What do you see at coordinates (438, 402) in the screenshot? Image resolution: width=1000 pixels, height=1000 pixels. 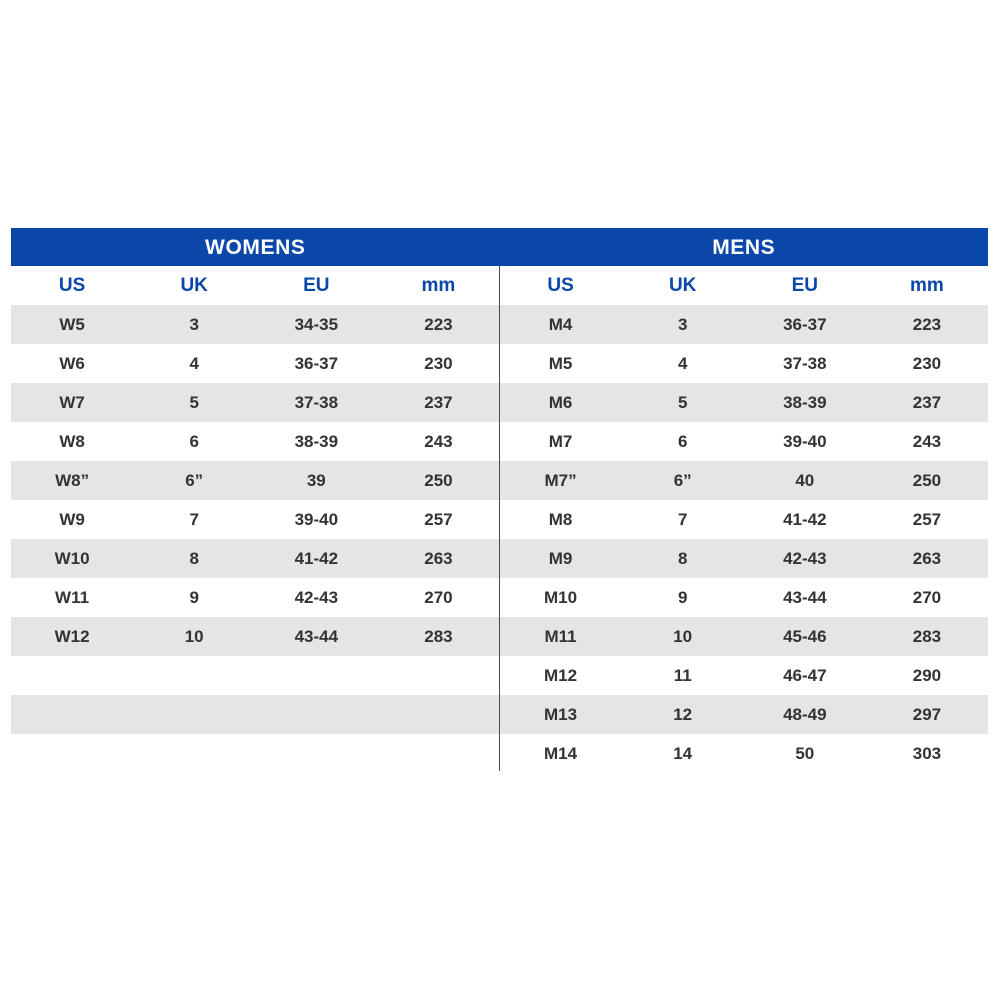 I see `cell-womens-mm: 237` at bounding box center [438, 402].